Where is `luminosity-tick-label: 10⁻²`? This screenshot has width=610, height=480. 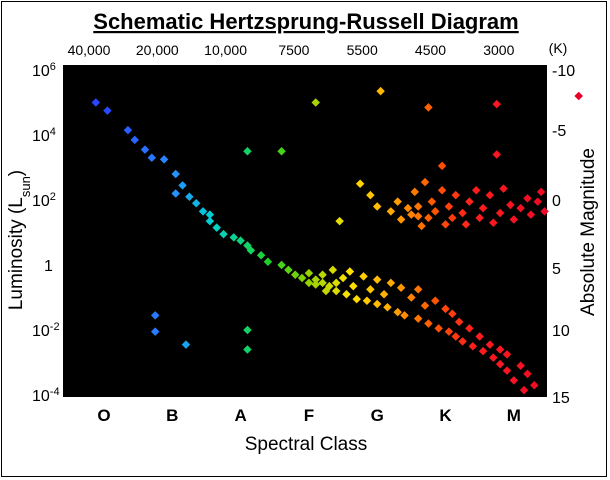 luminosity-tick-label: 10⁻² is located at coordinates (46, 330).